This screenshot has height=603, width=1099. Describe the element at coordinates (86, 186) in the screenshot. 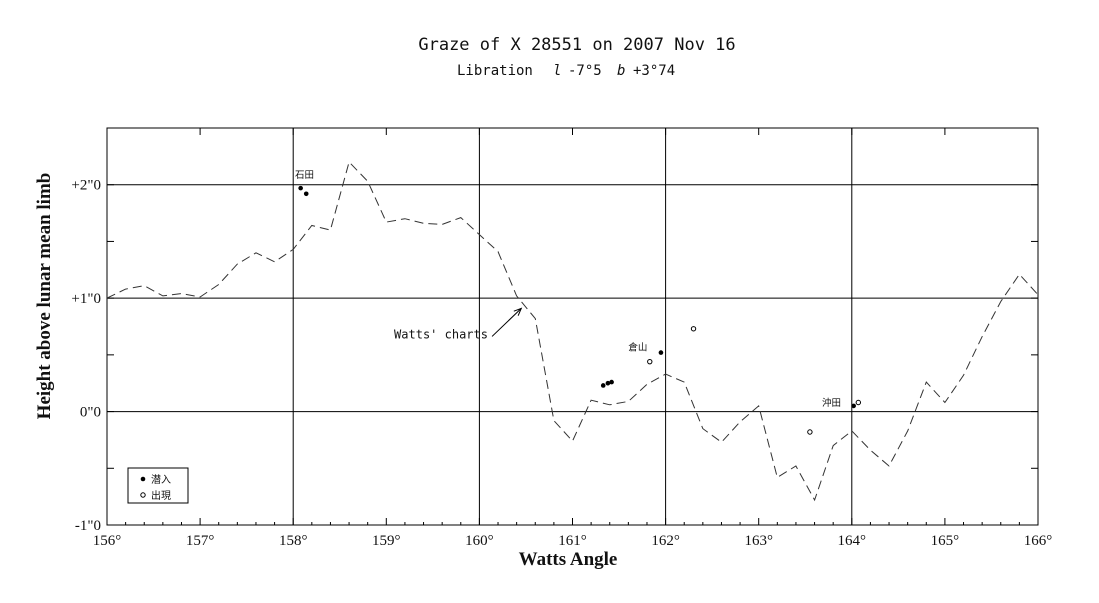

I see `y-tick-label: +2"0` at that location.